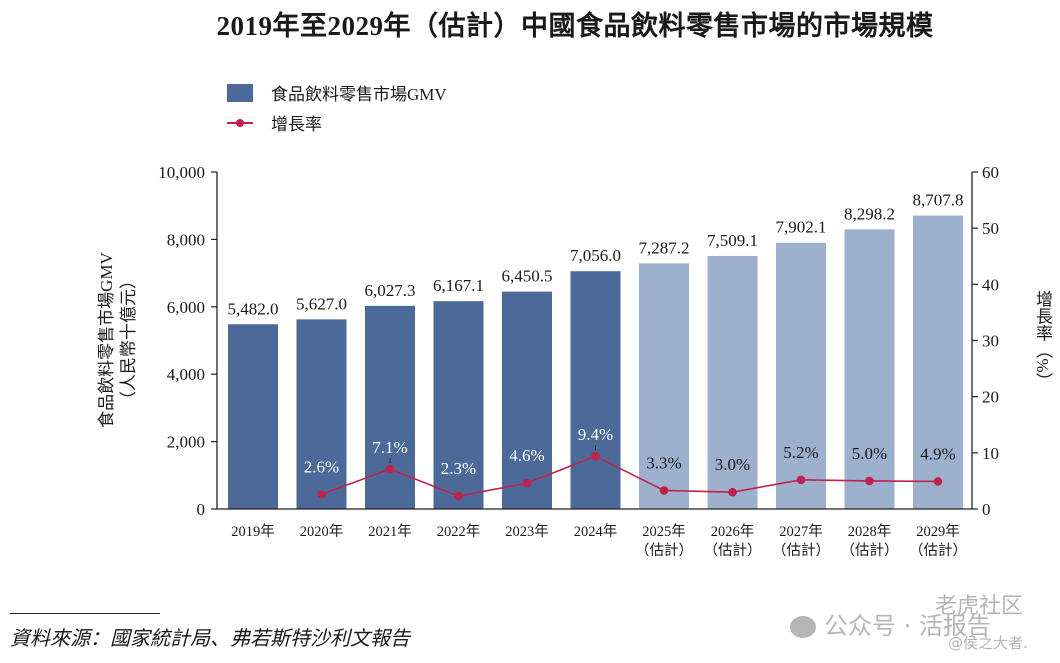 The image size is (1060, 663). Describe the element at coordinates (869, 453) in the screenshot. I see `growth-value-label: 5.0%` at that location.